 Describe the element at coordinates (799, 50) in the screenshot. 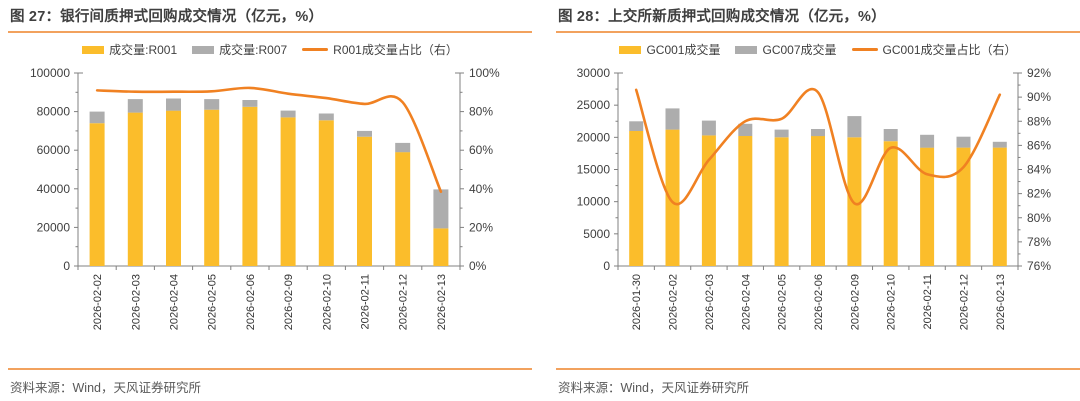

I see `legend-label: GC007成交量` at that location.